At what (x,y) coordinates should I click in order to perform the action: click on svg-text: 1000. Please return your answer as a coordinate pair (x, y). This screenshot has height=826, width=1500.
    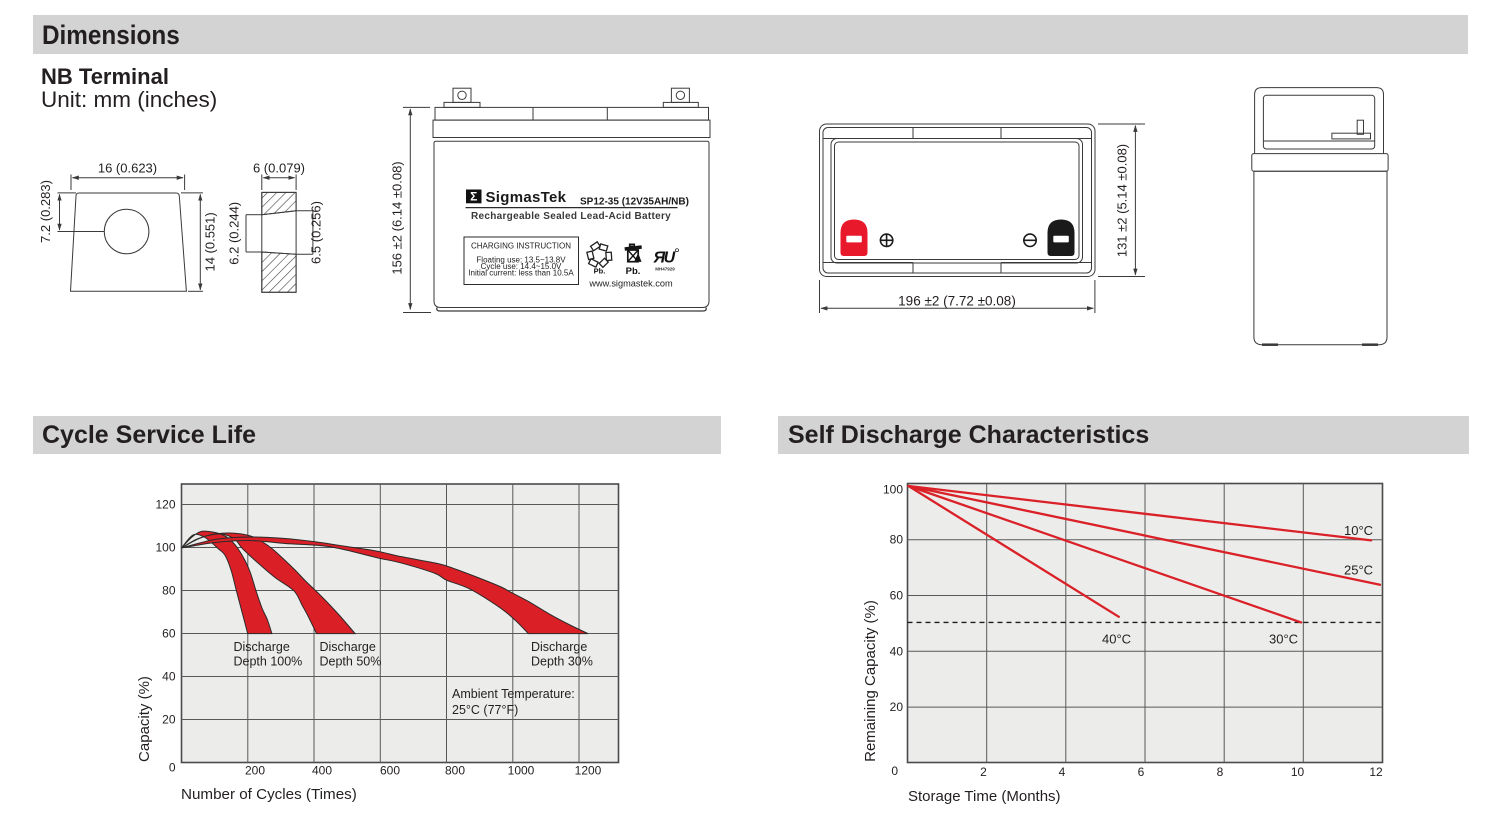
    Looking at the image, I should click on (521, 771).